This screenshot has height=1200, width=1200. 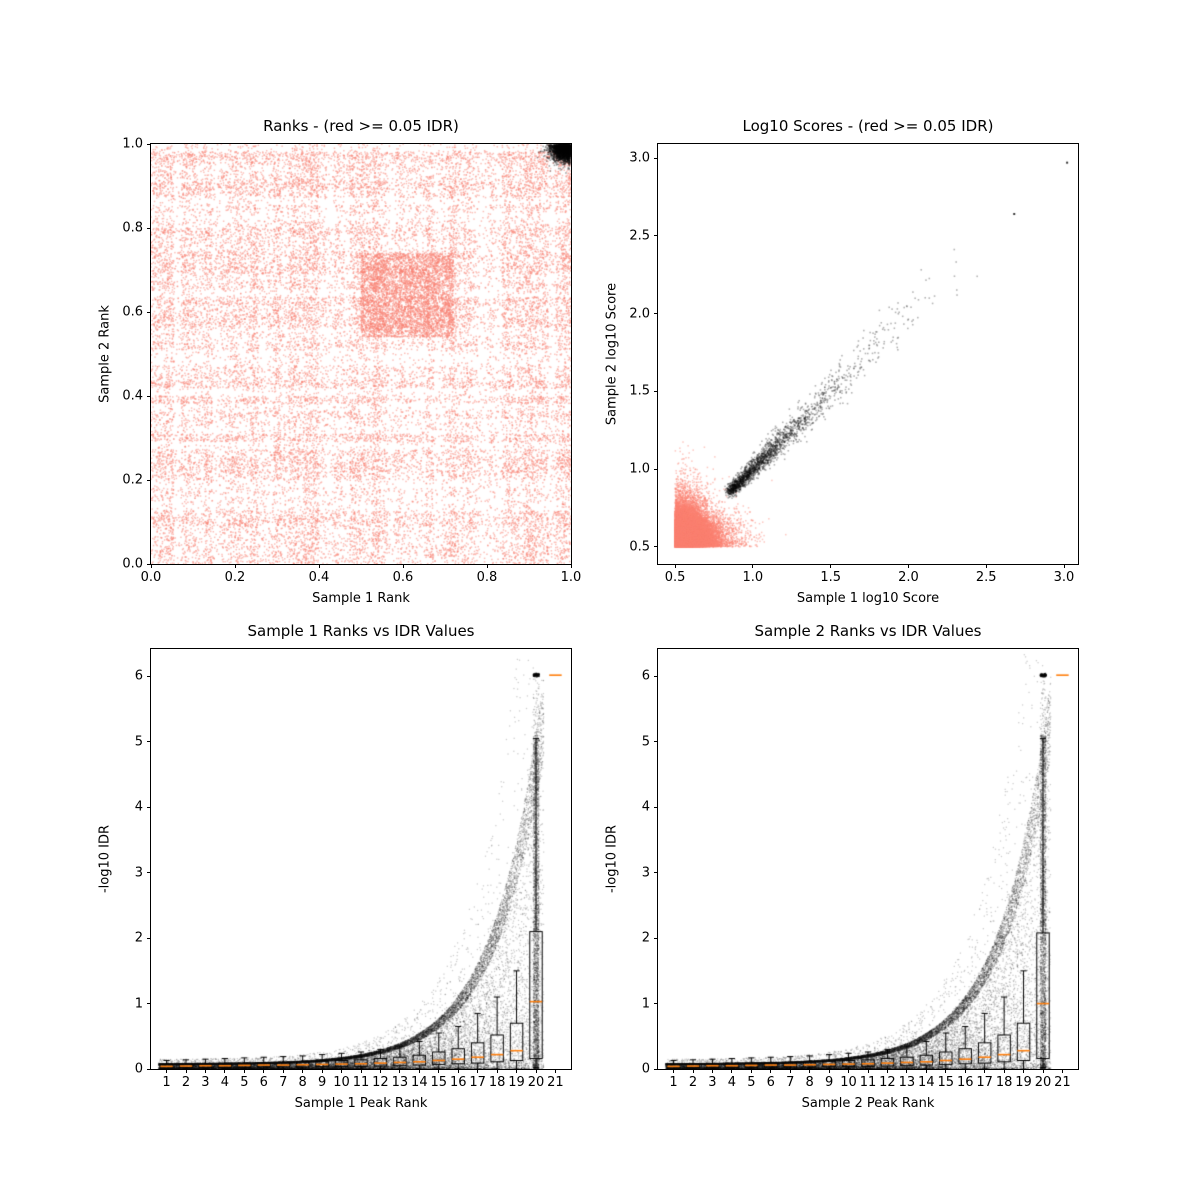 What do you see at coordinates (612, 859) in the screenshot?
I see `y-axis-label: -log10 IDR` at bounding box center [612, 859].